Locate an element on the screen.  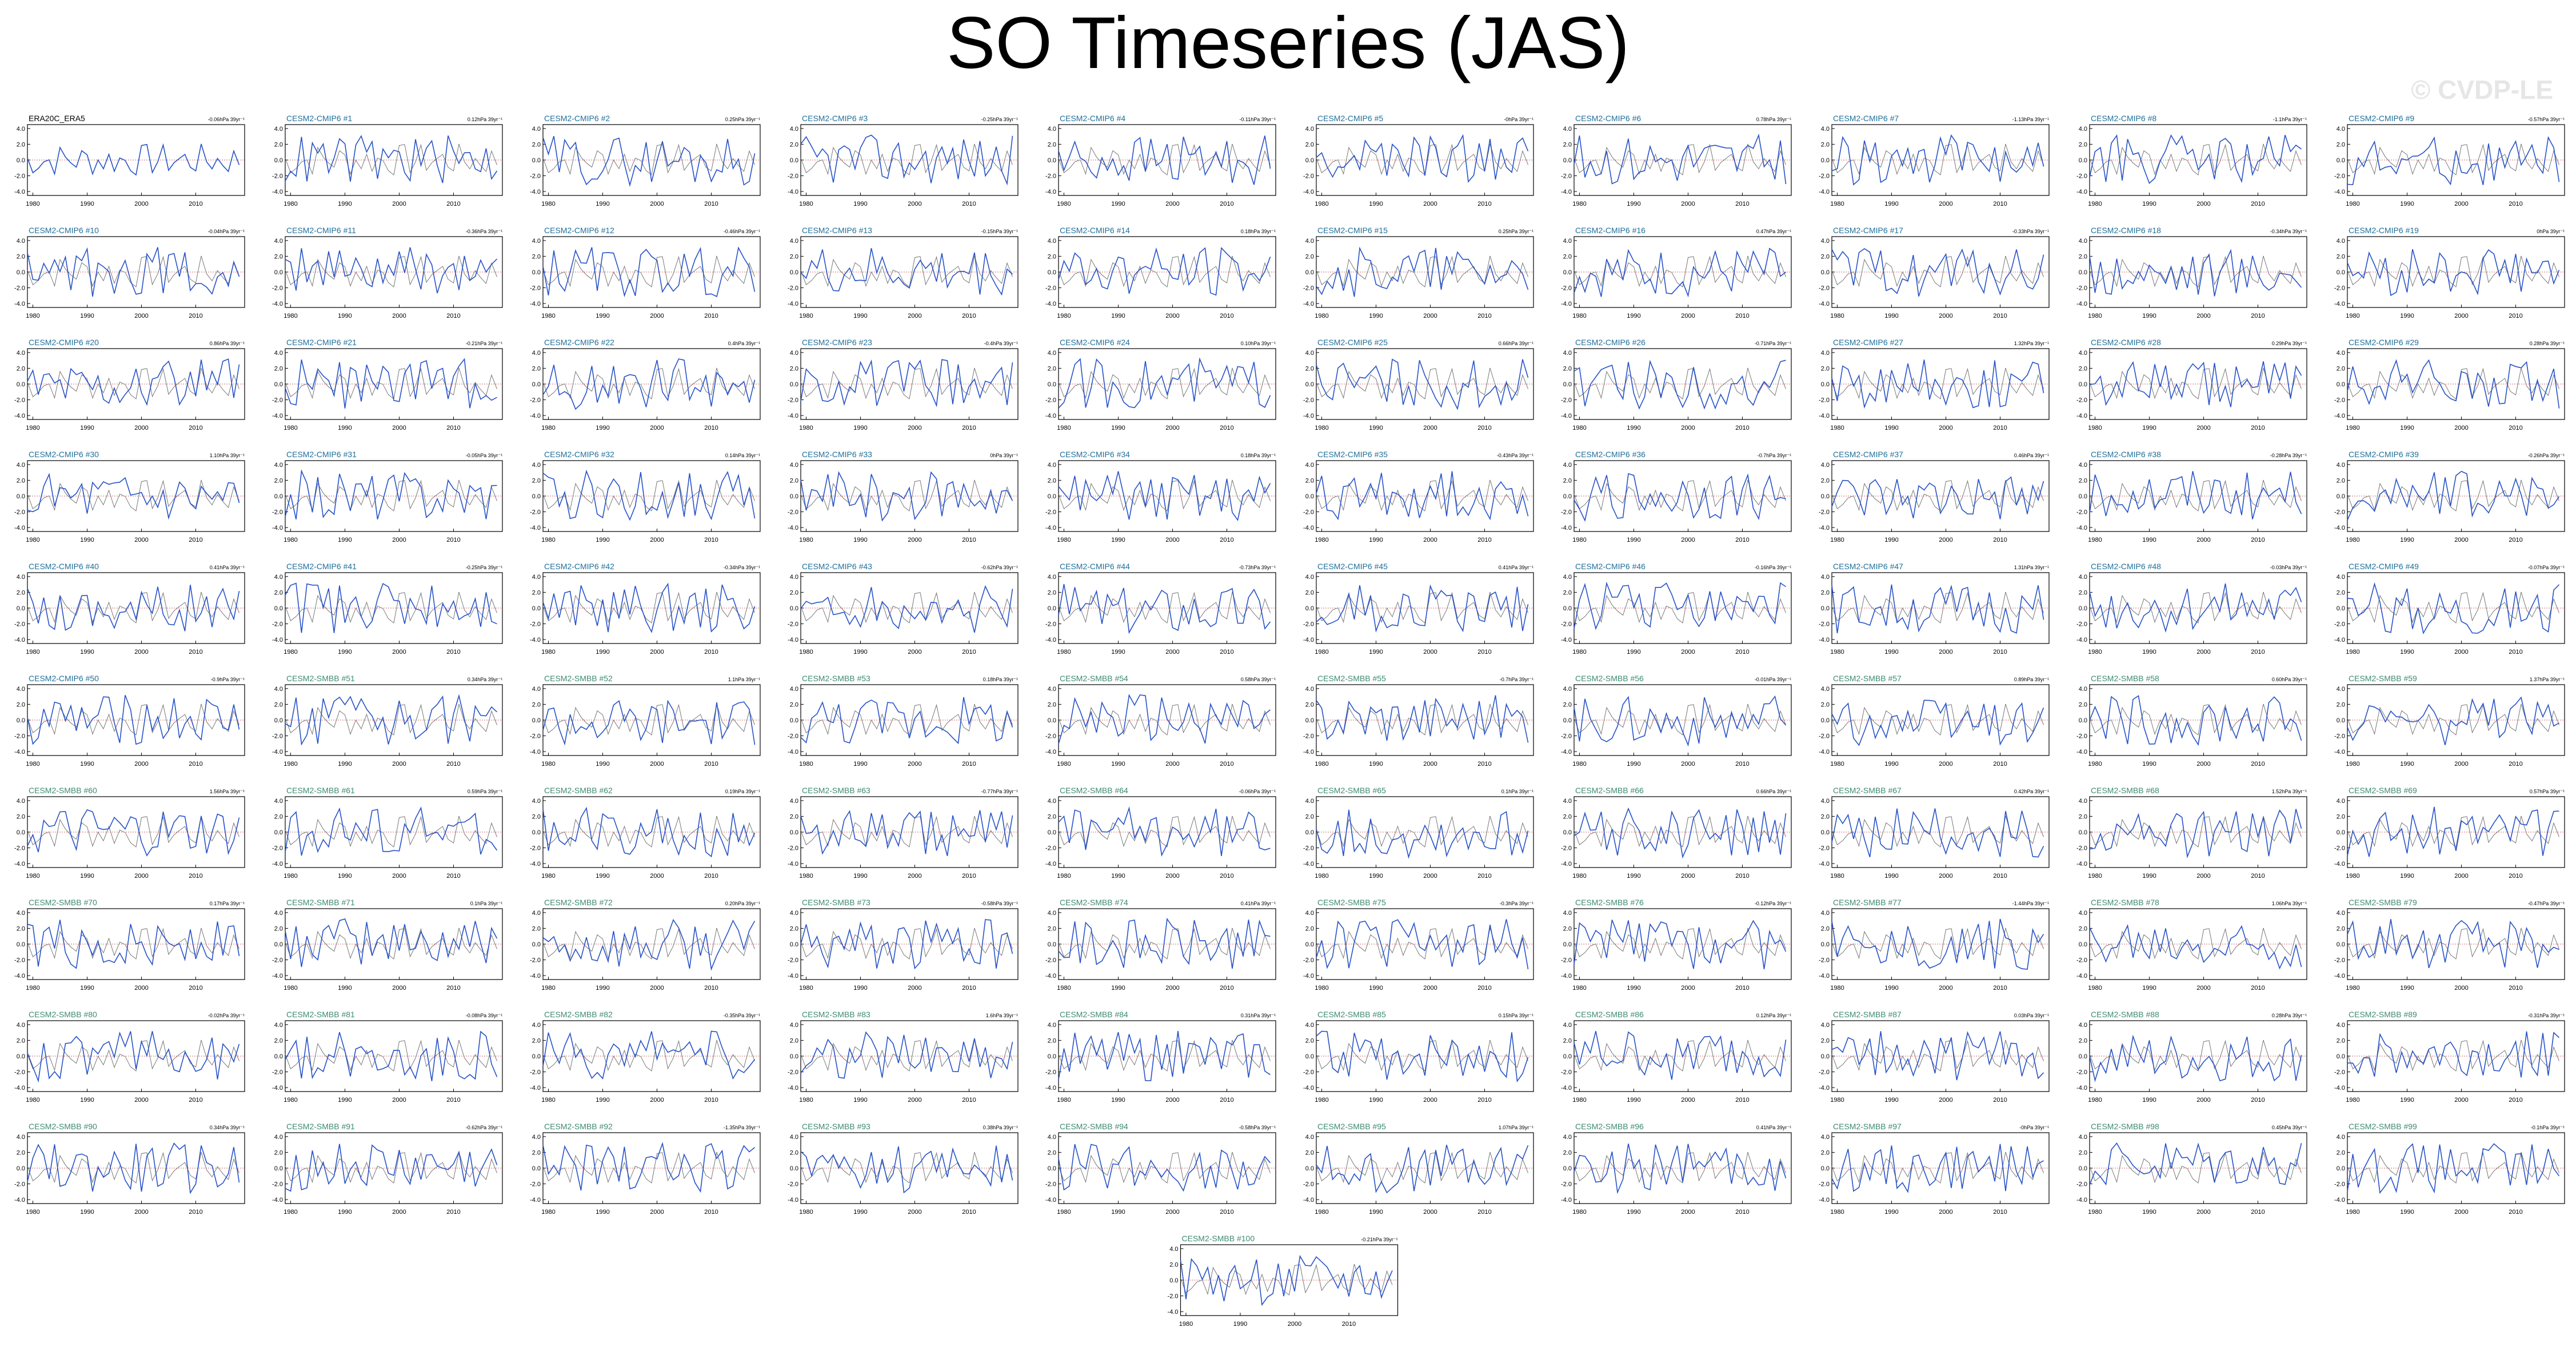
panel-title: CESM2-CMIP6 #29 is located at coordinates (2384, 342).